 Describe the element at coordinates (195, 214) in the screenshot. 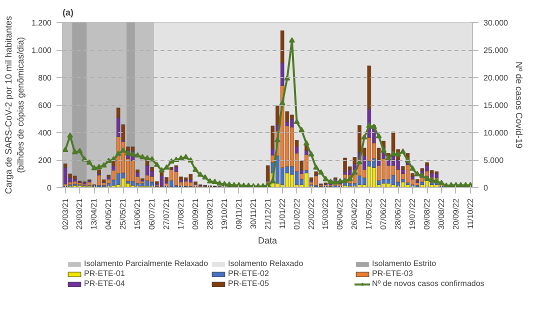

I see `x-tick-label: 09/09/21` at that location.